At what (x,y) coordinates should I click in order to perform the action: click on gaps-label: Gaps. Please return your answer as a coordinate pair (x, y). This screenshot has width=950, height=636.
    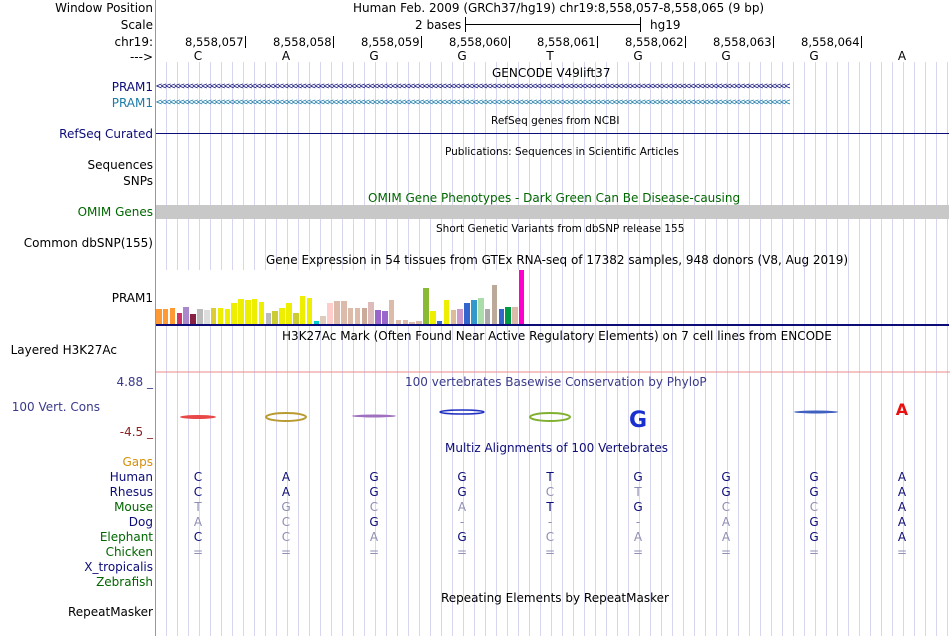
    Looking at the image, I should click on (137, 462).